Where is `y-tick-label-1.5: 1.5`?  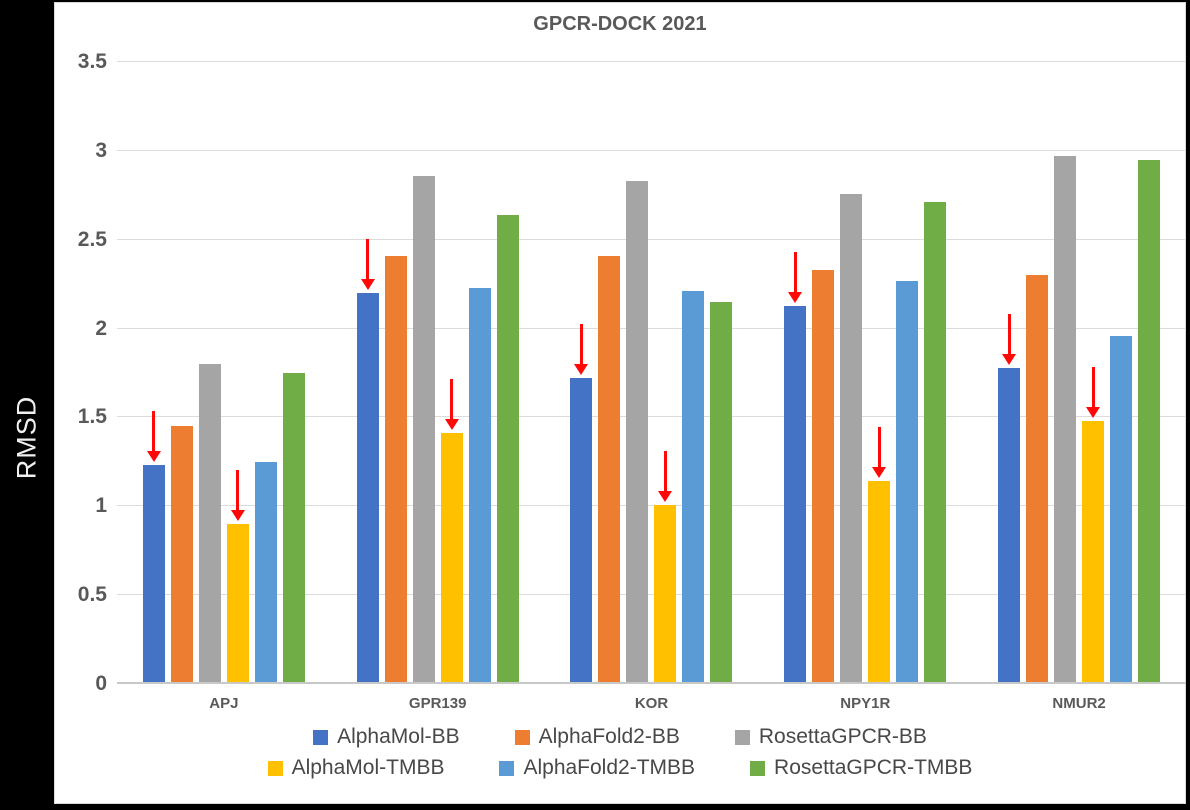
y-tick-label-1.5: 1.5 is located at coordinates (92, 417).